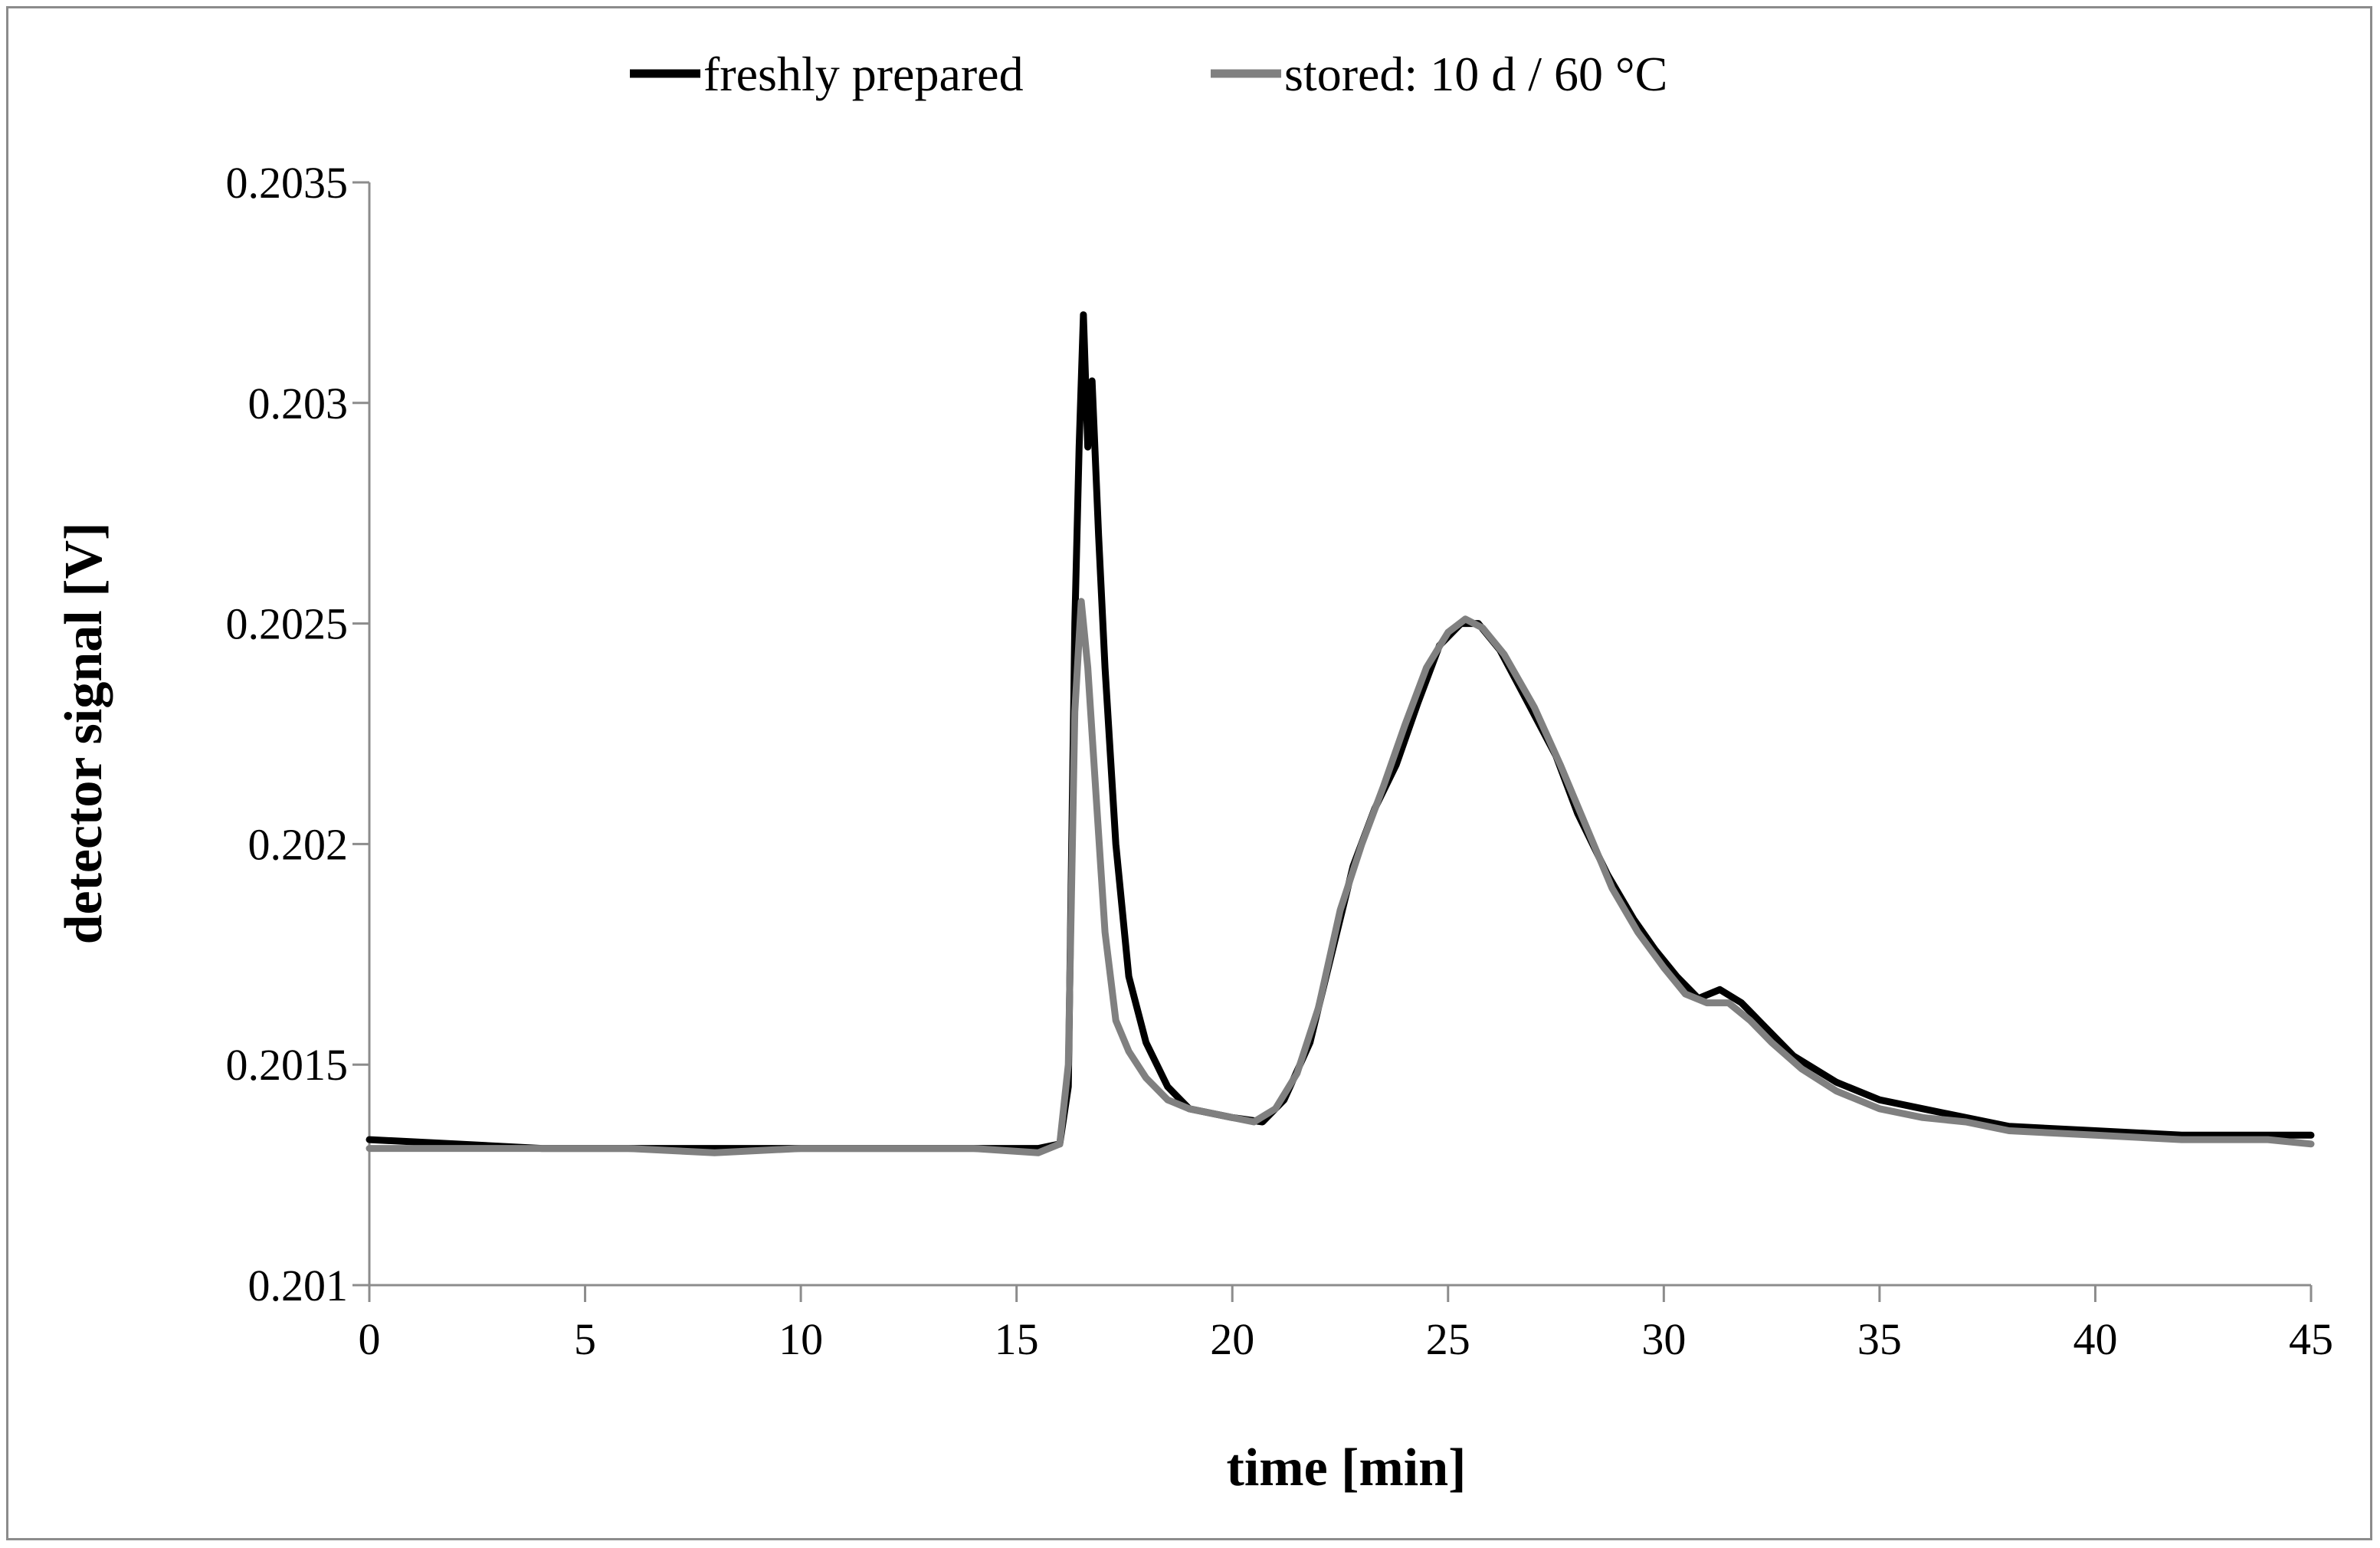 The width and height of the screenshot is (2380, 1548). I want to click on legend: freshly prepared stored: 10 d / 60 °C, so click(1148, 74).